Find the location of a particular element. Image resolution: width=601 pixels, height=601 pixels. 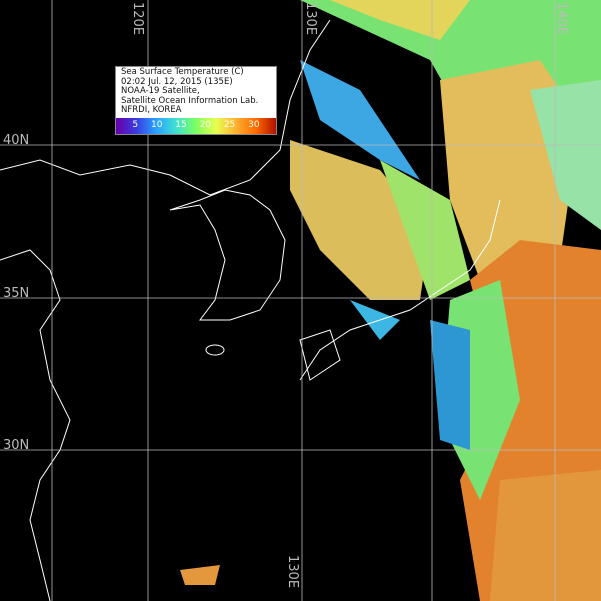

lon-label-130e: 130E is located at coordinates (310, 19).